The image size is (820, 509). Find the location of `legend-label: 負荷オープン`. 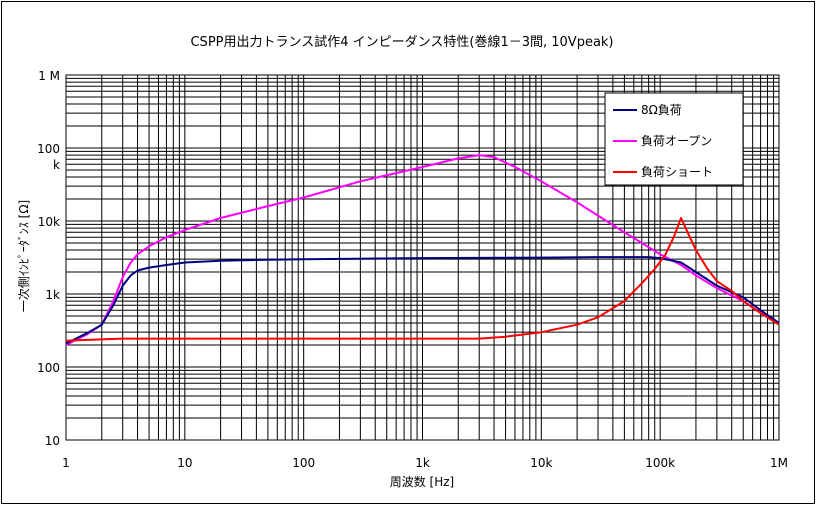

legend-label: 負荷オープン is located at coordinates (676, 141).